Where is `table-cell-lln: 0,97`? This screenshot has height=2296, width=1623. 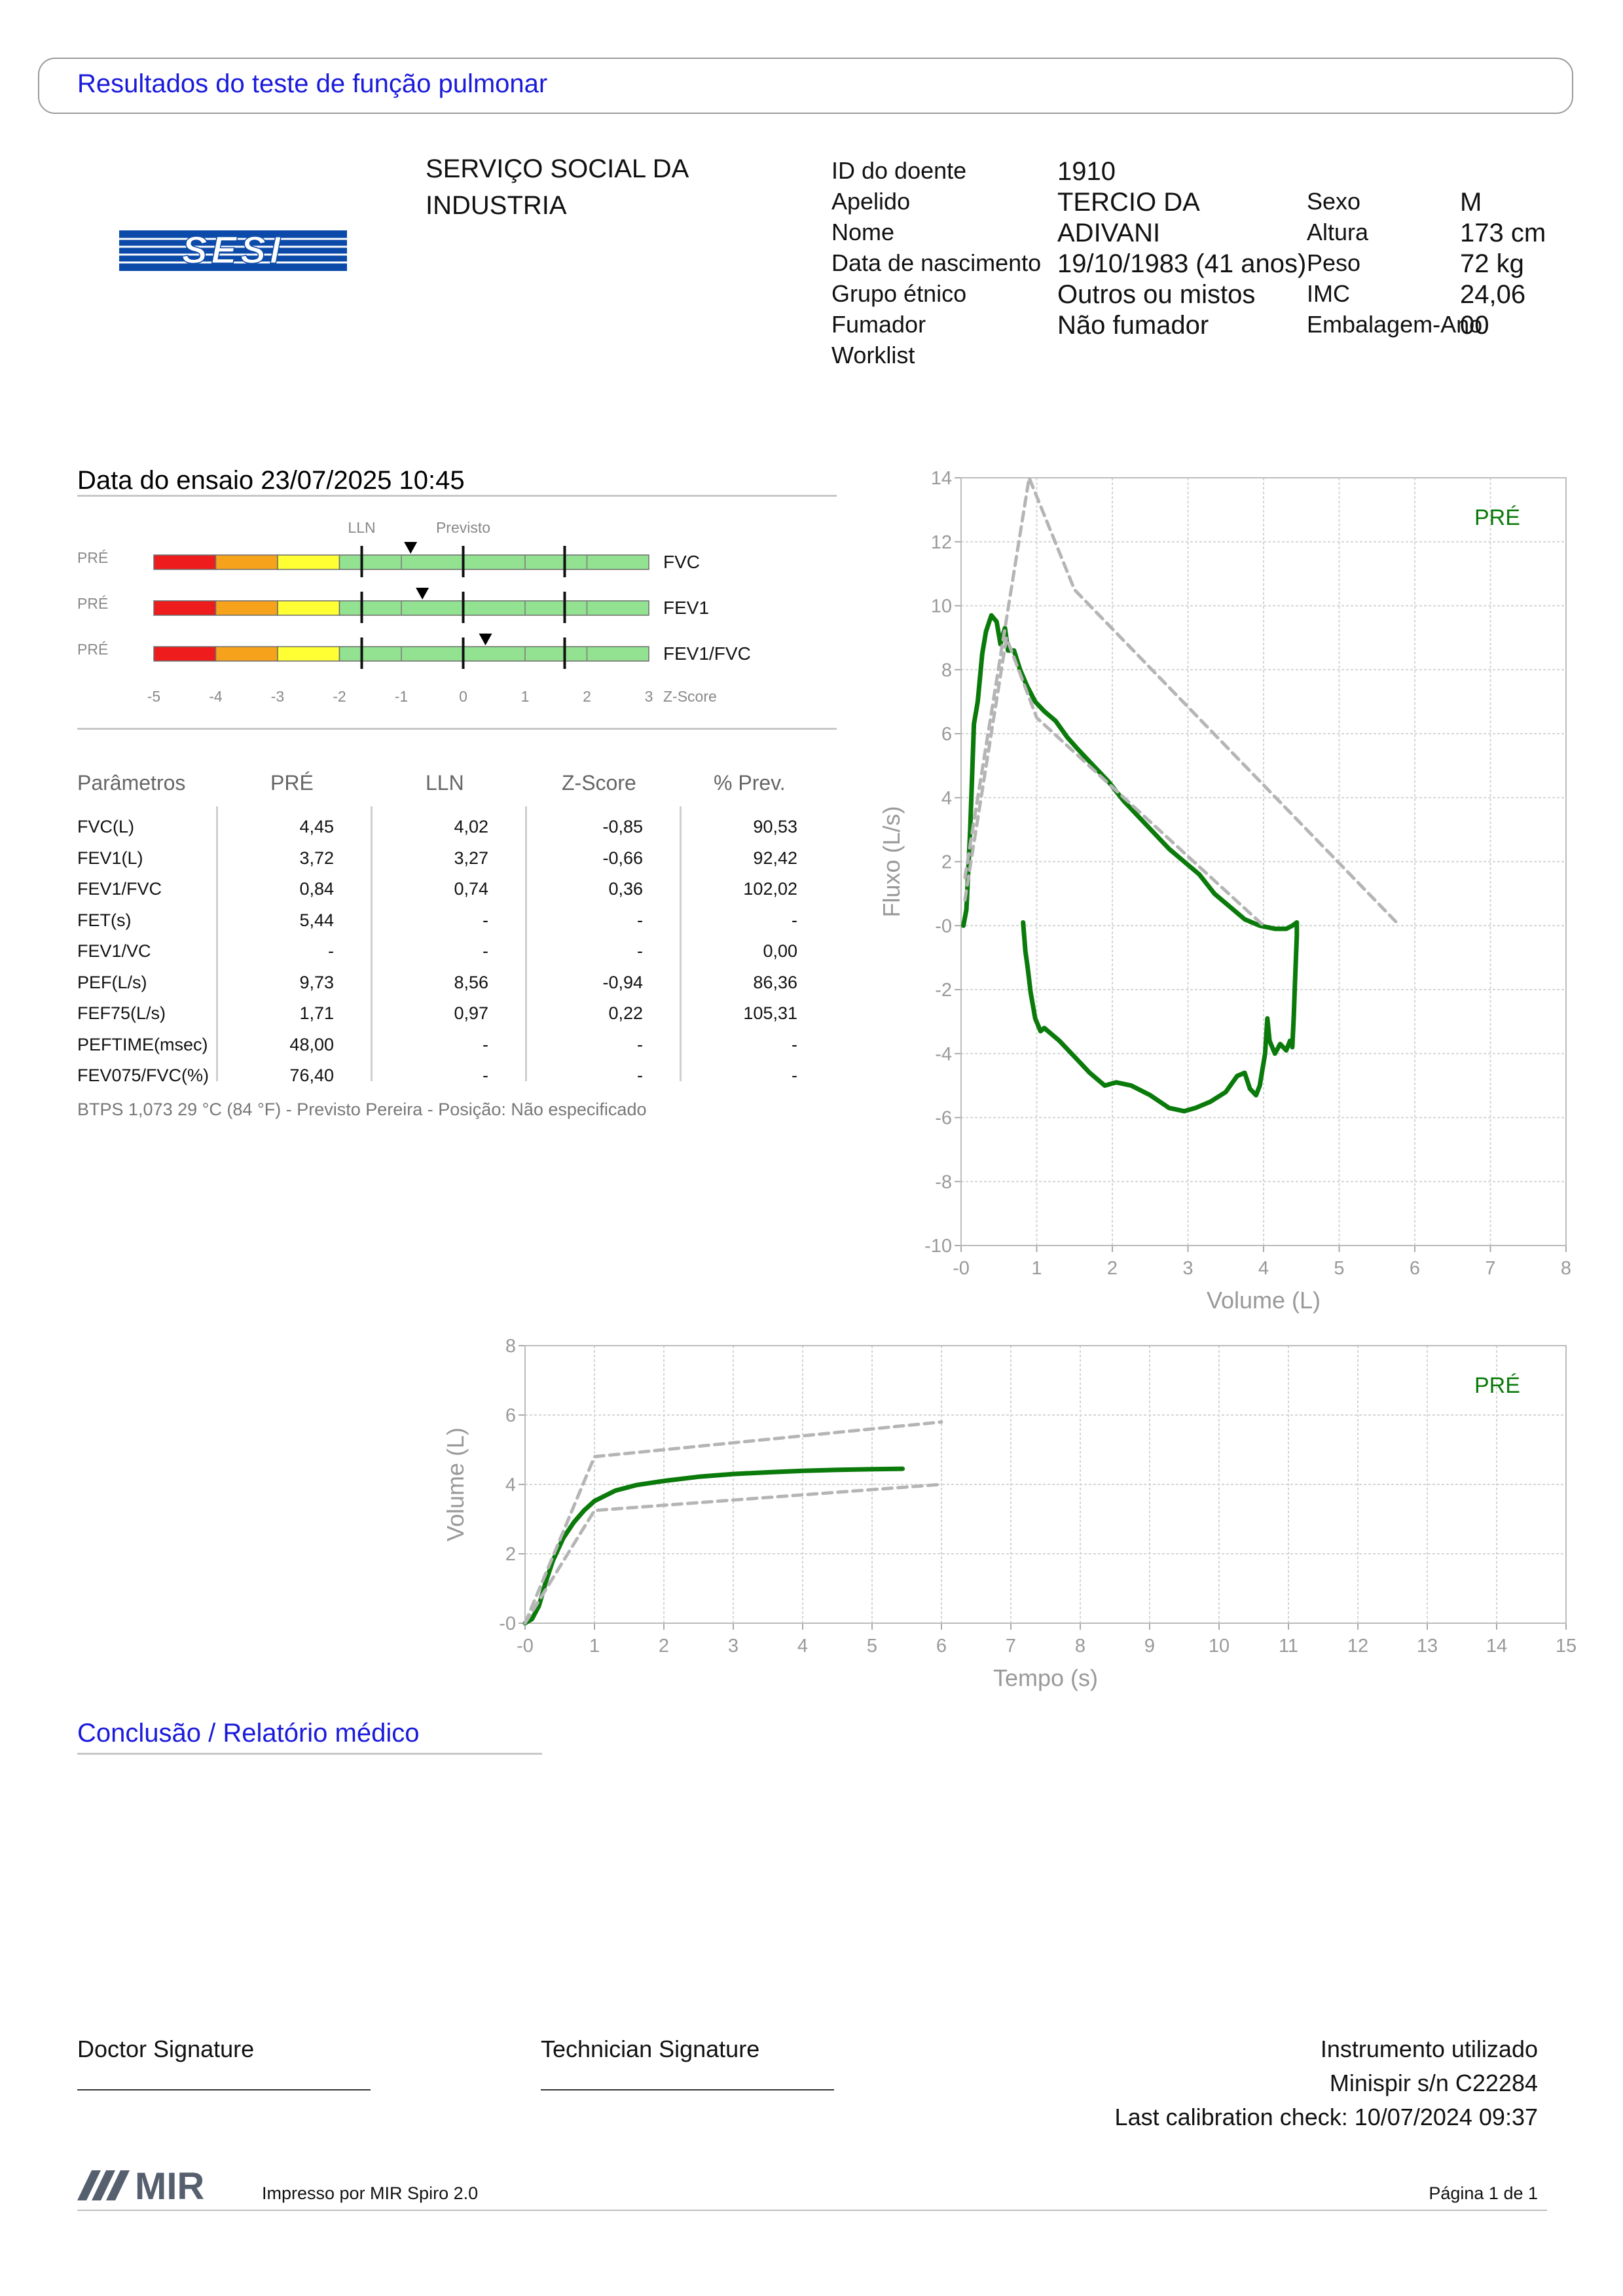
table-cell-lln: 0,97 is located at coordinates (471, 1013).